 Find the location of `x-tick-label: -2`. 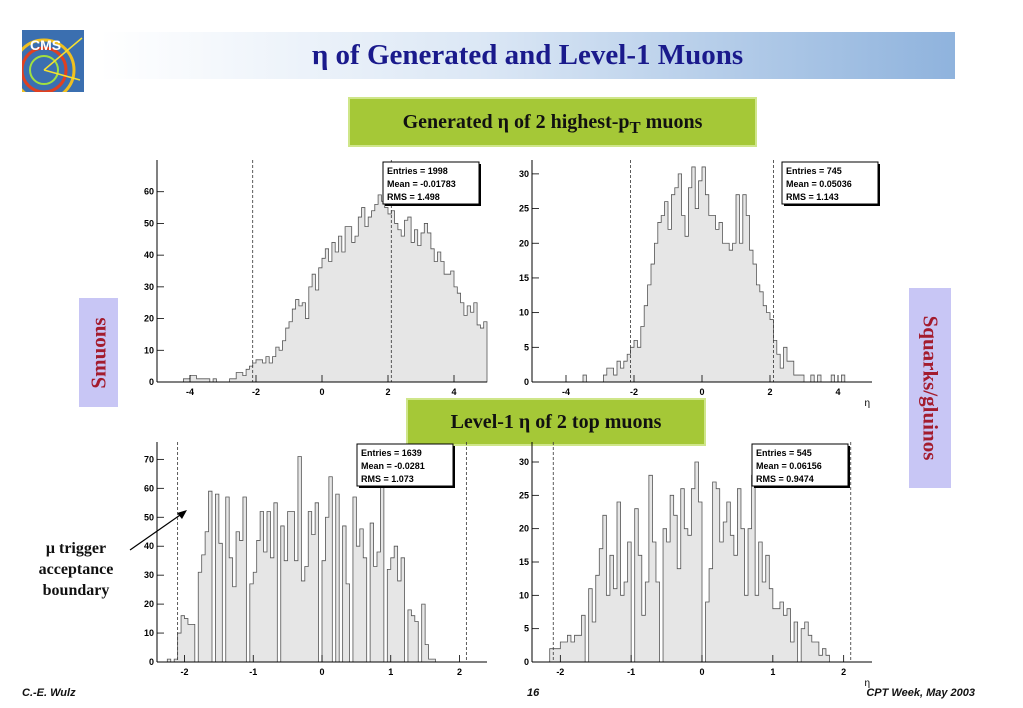

x-tick-label: -2 is located at coordinates (256, 392).